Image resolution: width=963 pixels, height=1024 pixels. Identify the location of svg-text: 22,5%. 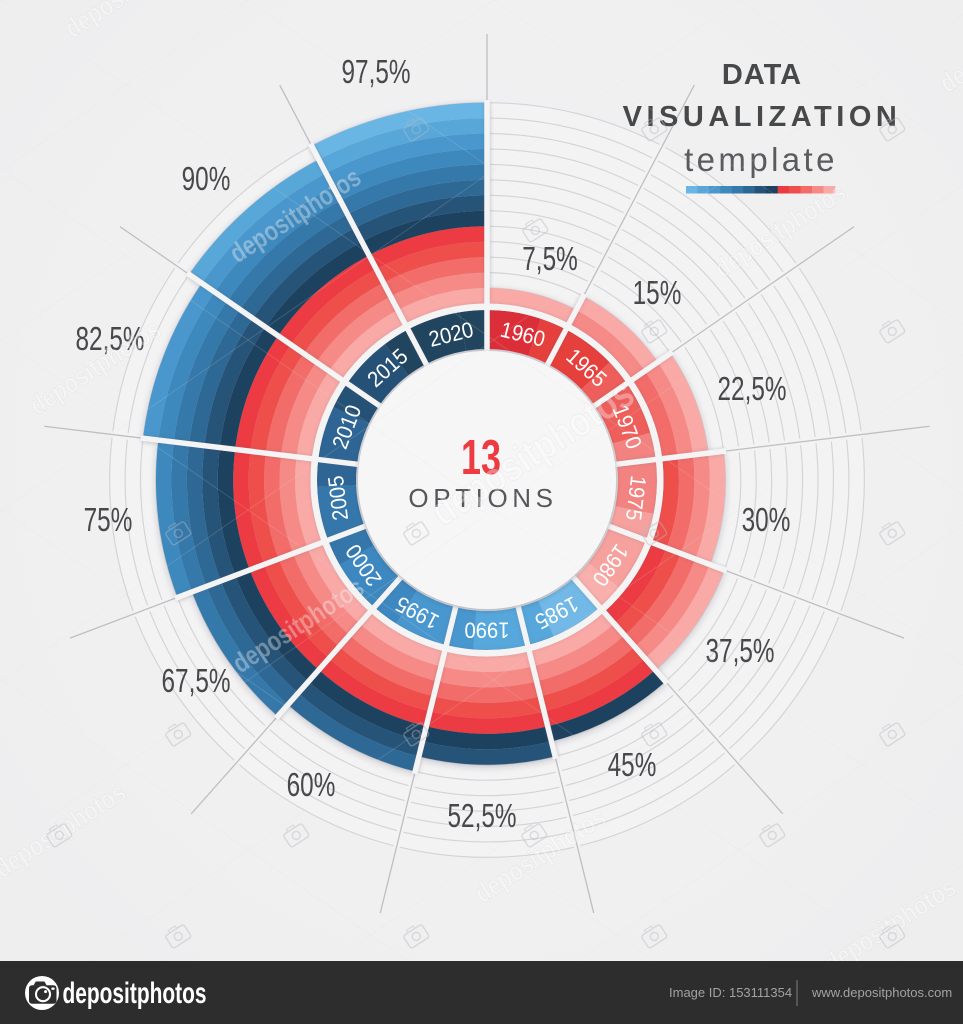
(752, 388).